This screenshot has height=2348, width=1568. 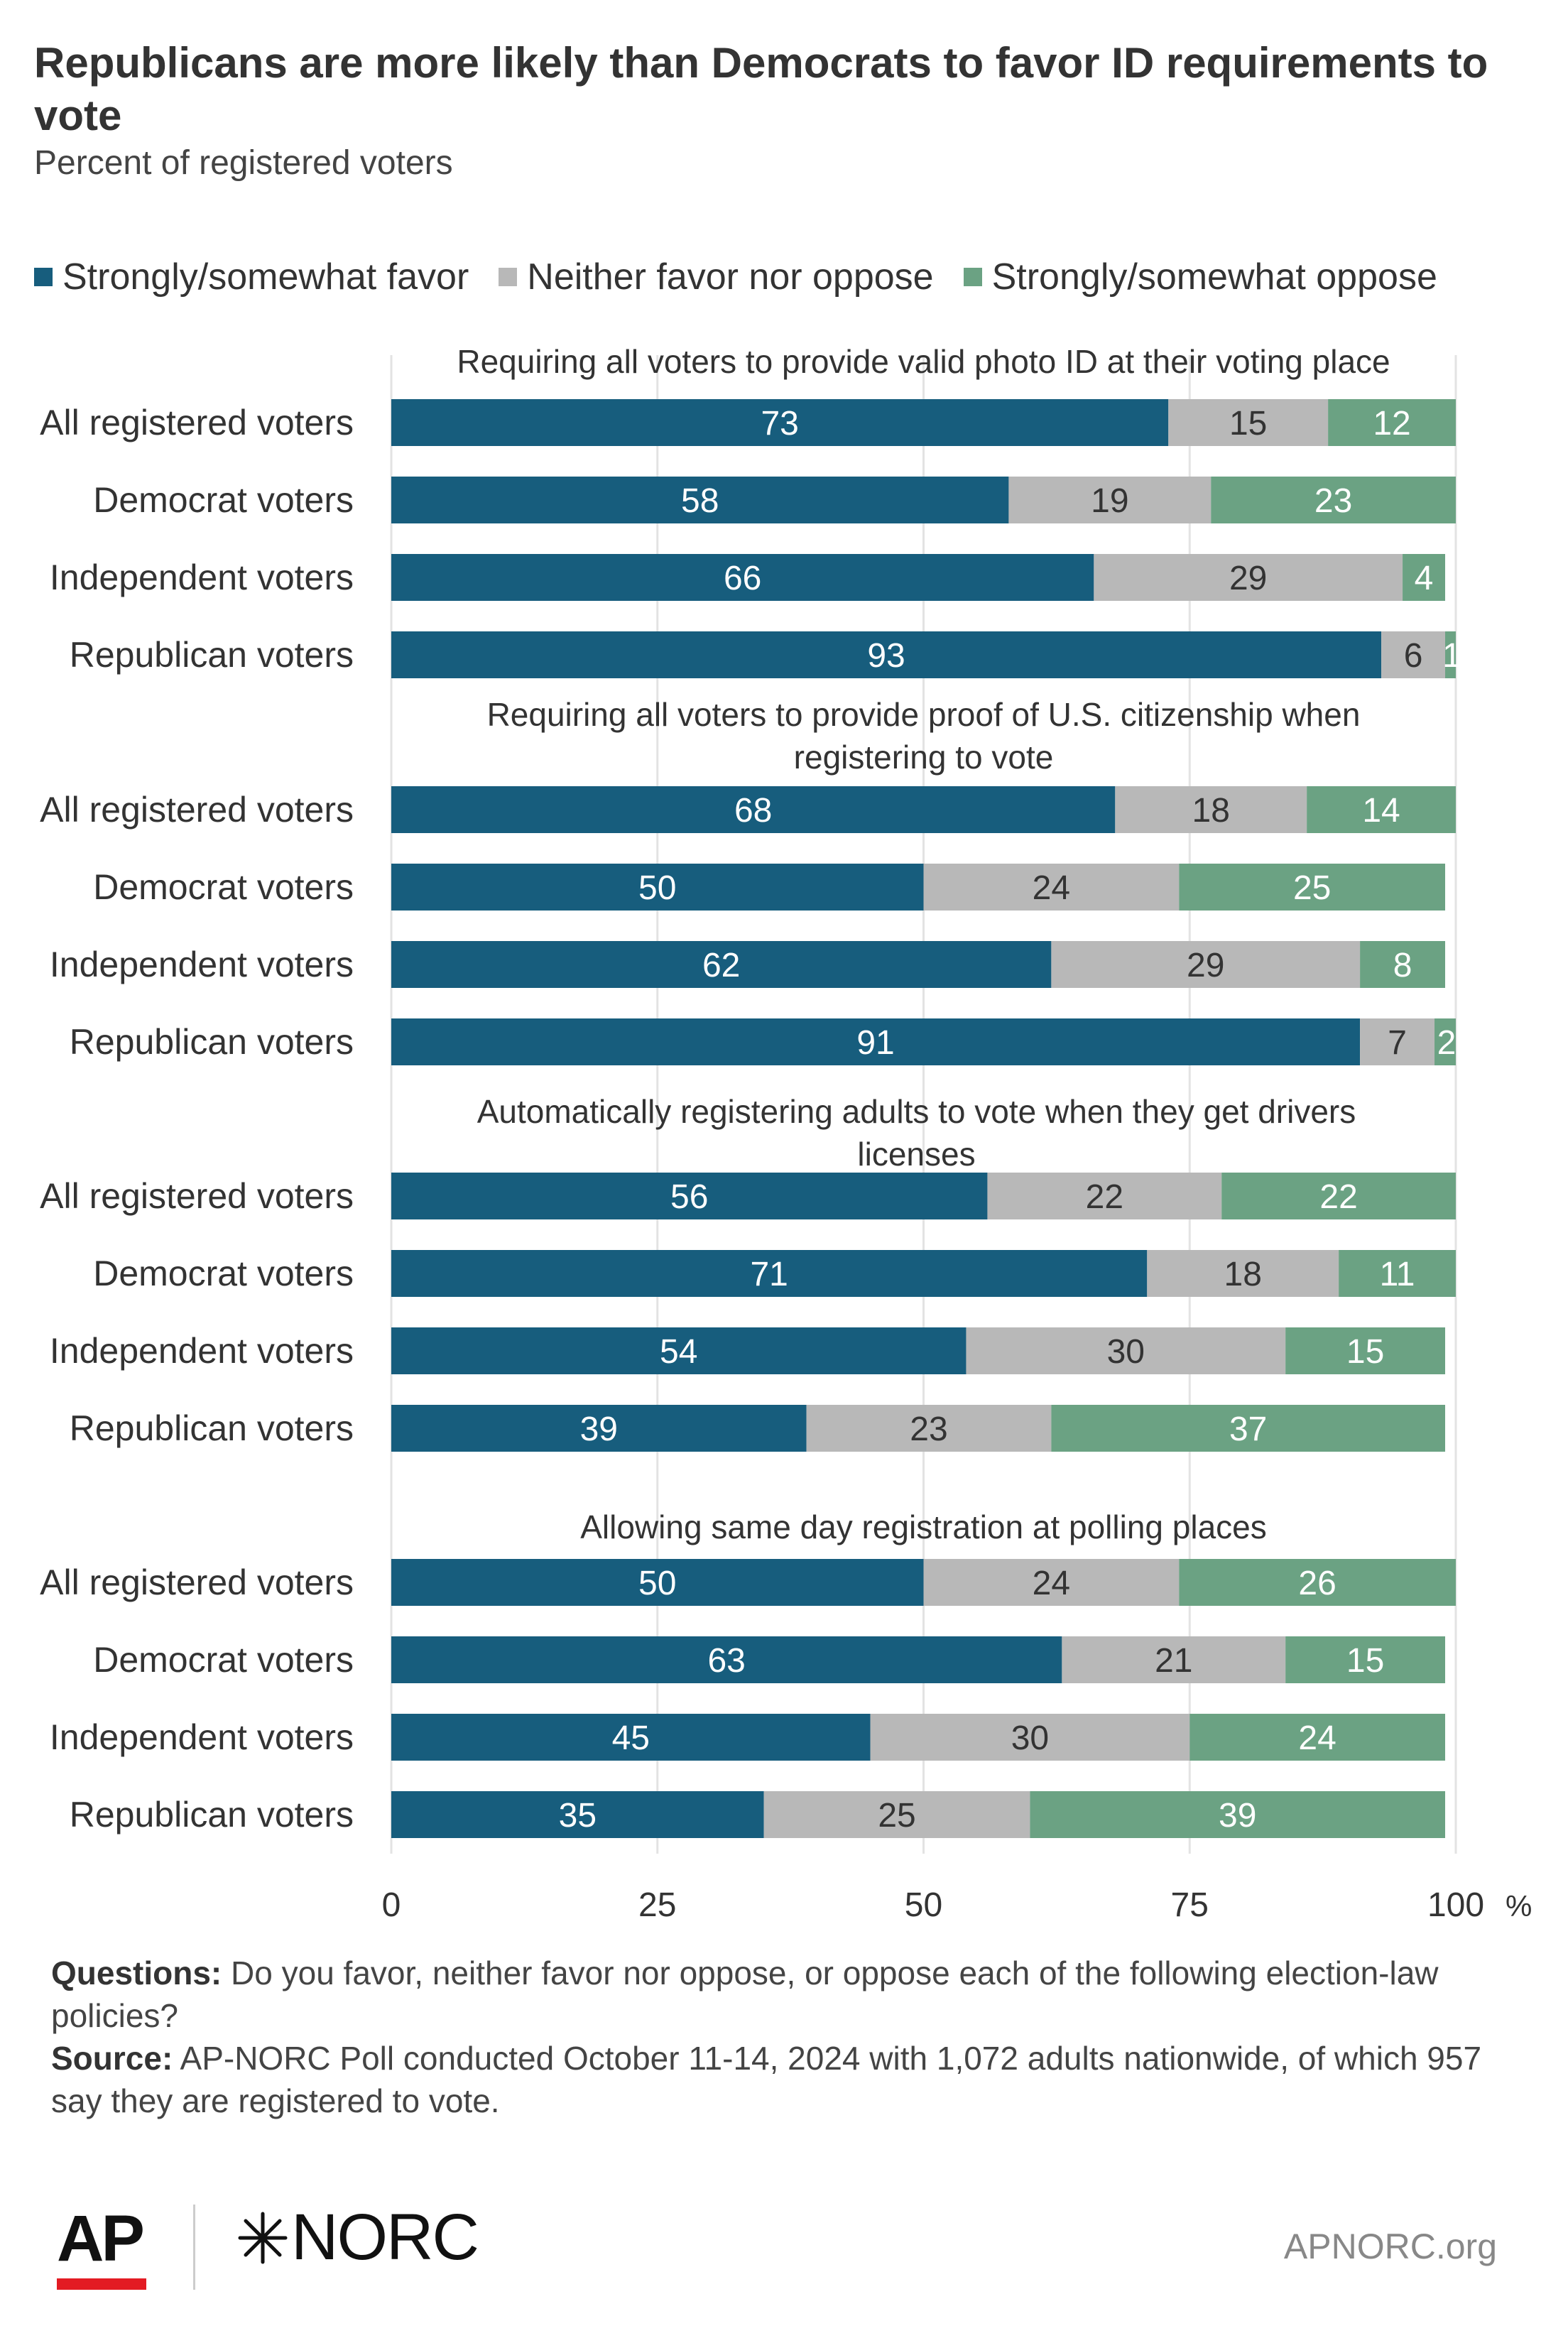 What do you see at coordinates (769, 1274) in the screenshot?
I see `data-label: 71` at bounding box center [769, 1274].